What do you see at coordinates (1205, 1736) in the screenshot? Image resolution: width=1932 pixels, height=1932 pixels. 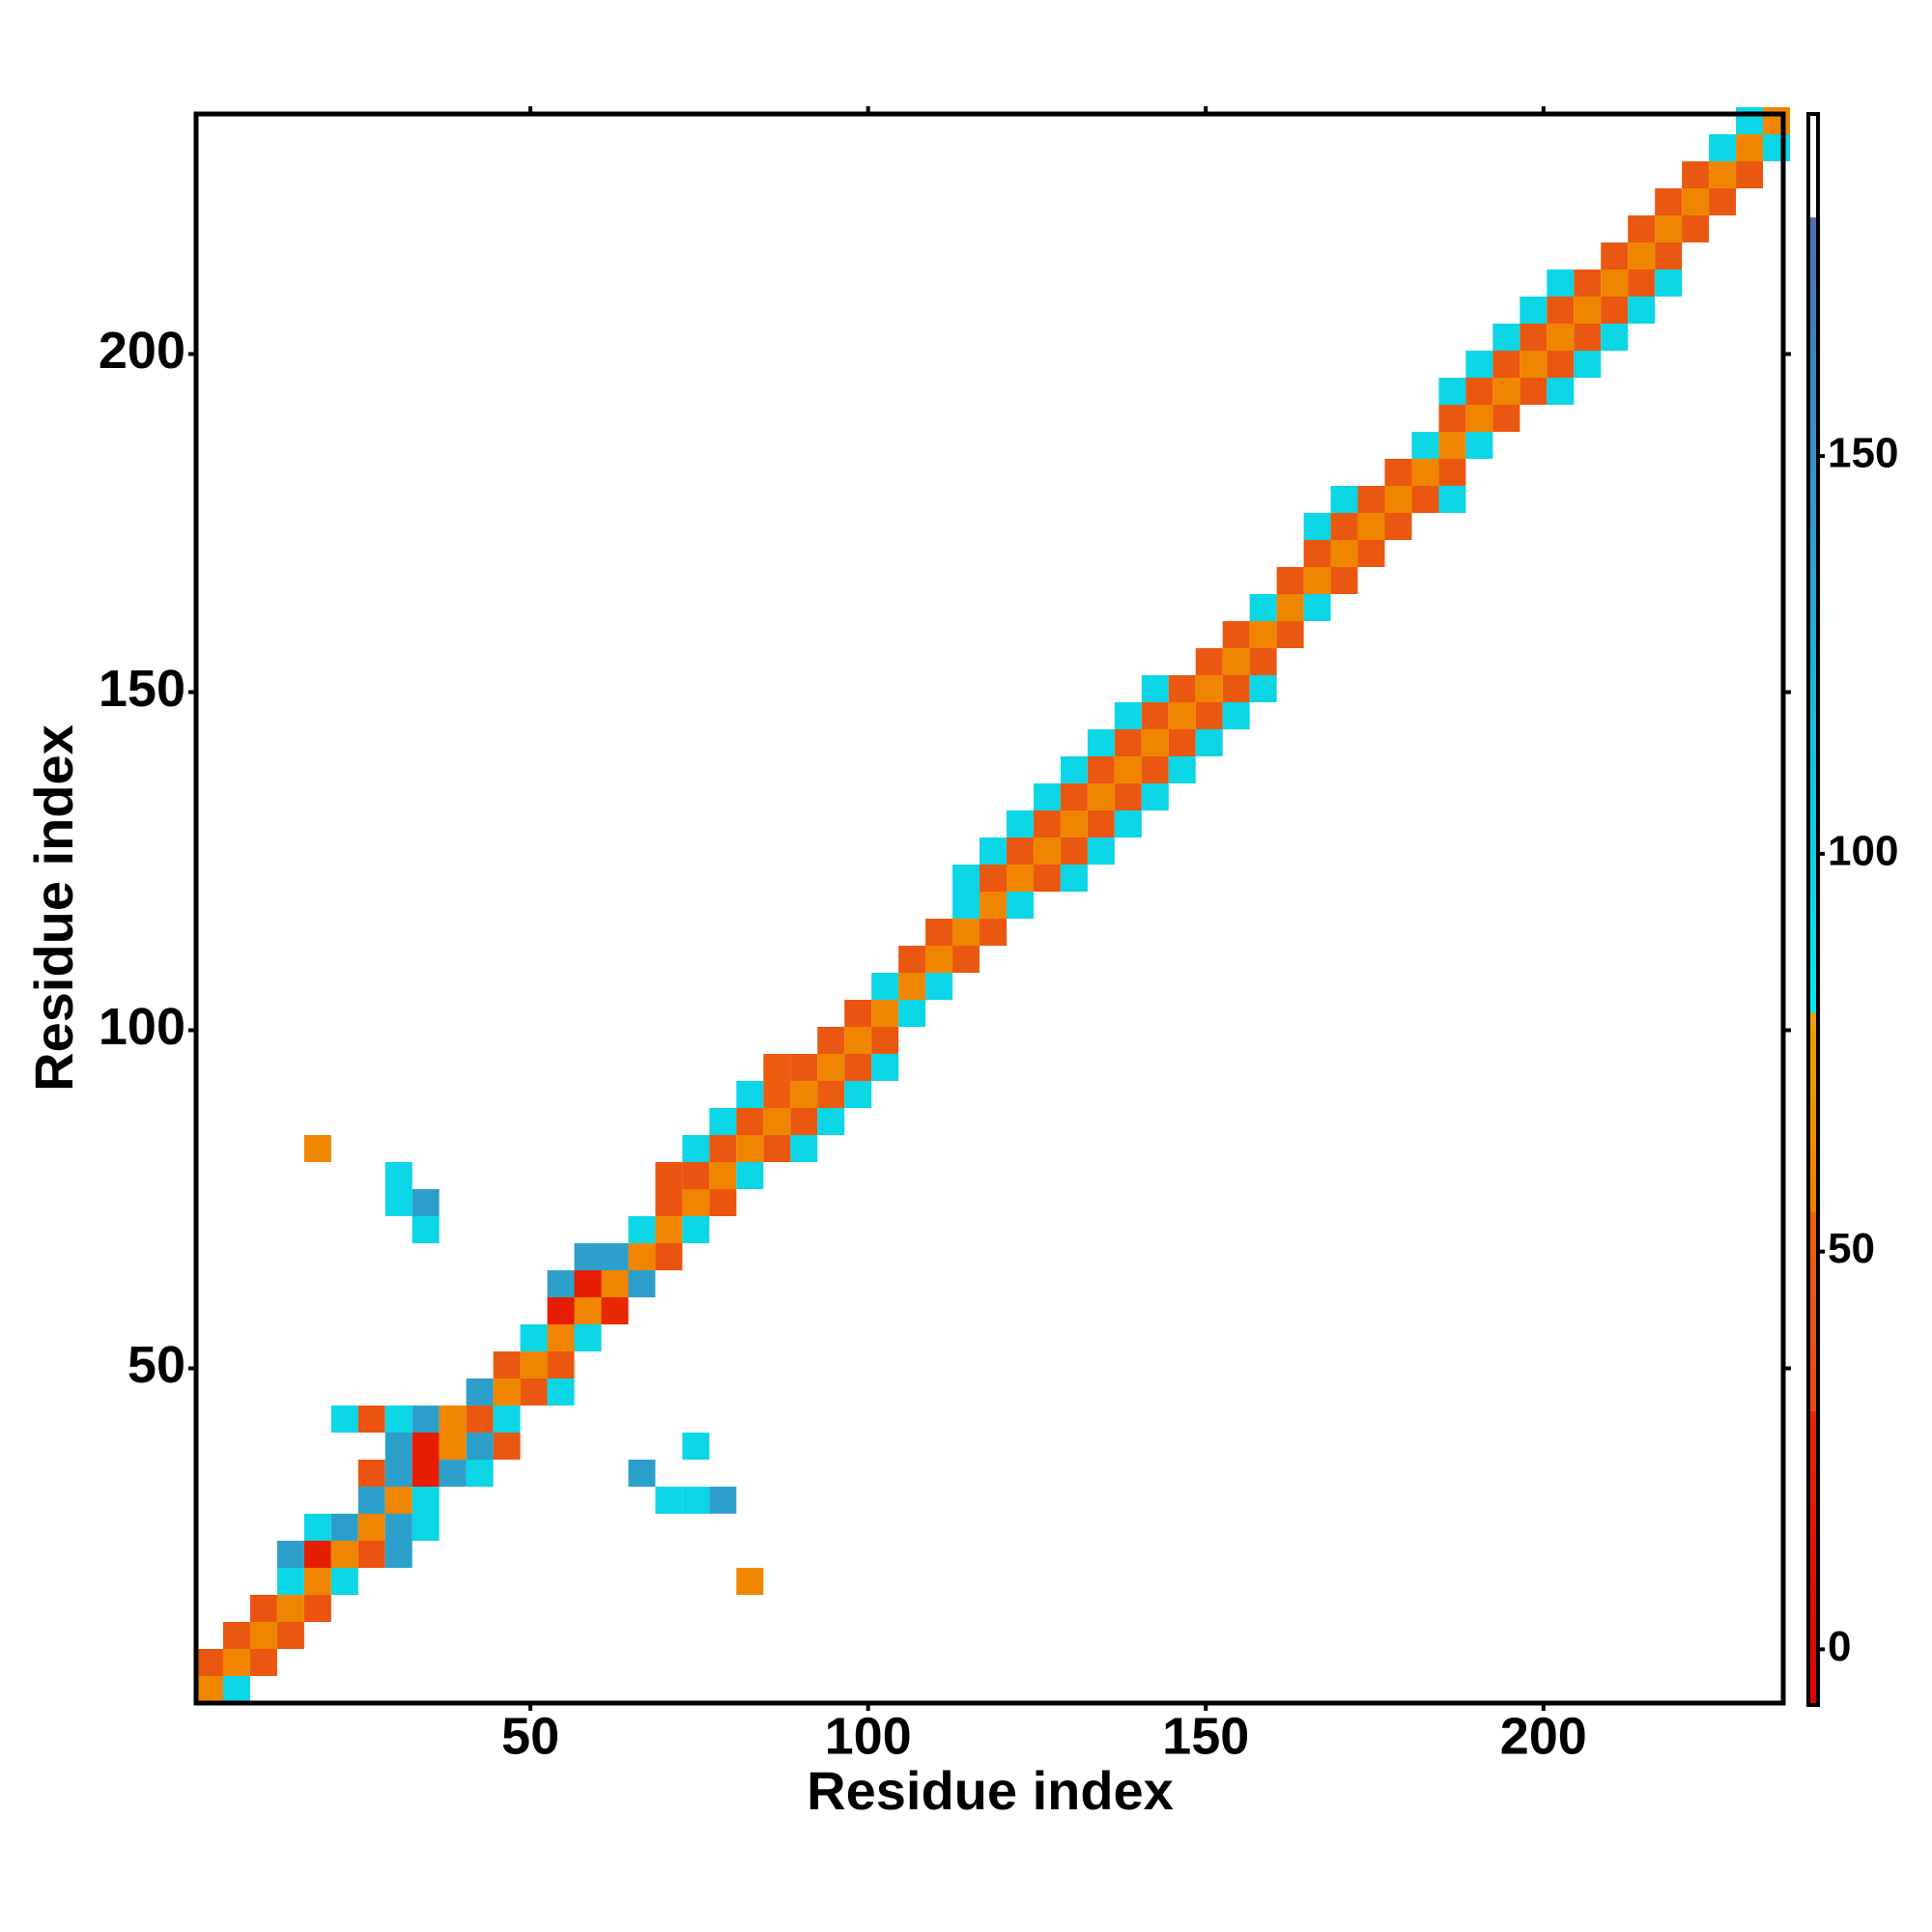 I see `x-tick-label: 150` at bounding box center [1205, 1736].